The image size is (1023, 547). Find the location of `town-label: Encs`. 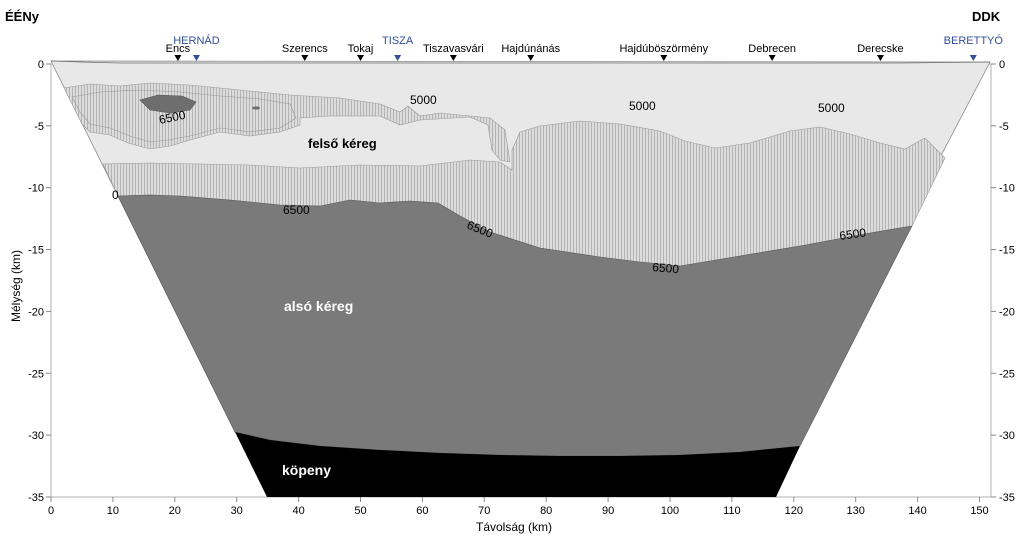

town-label: Encs is located at coordinates (178, 49).